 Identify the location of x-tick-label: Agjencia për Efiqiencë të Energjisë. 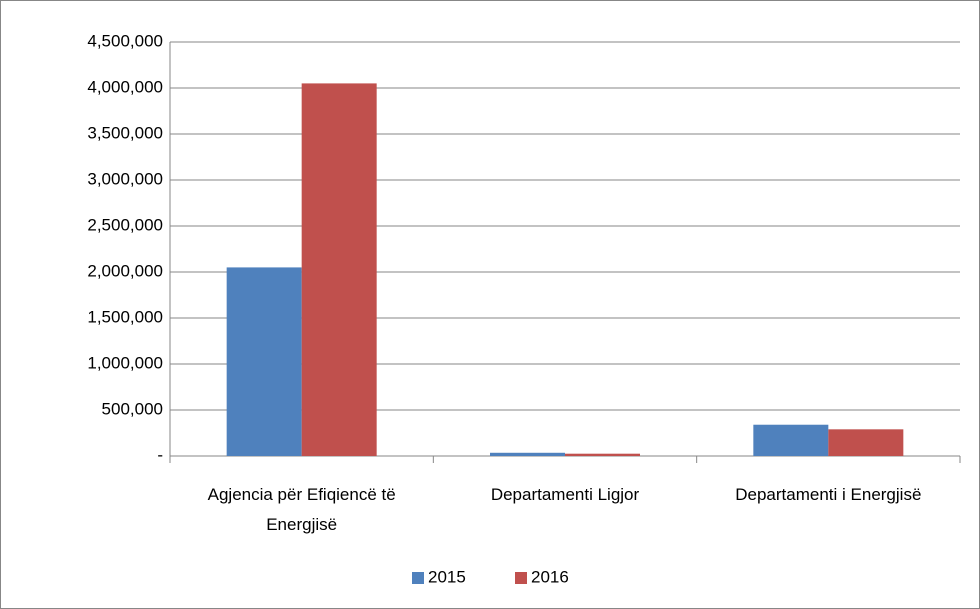
(301, 509).